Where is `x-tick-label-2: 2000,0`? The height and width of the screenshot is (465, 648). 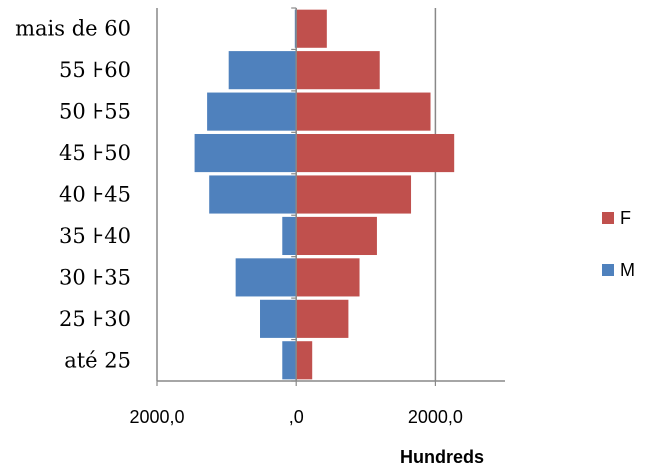
x-tick-label-2: 2000,0 is located at coordinates (435, 417).